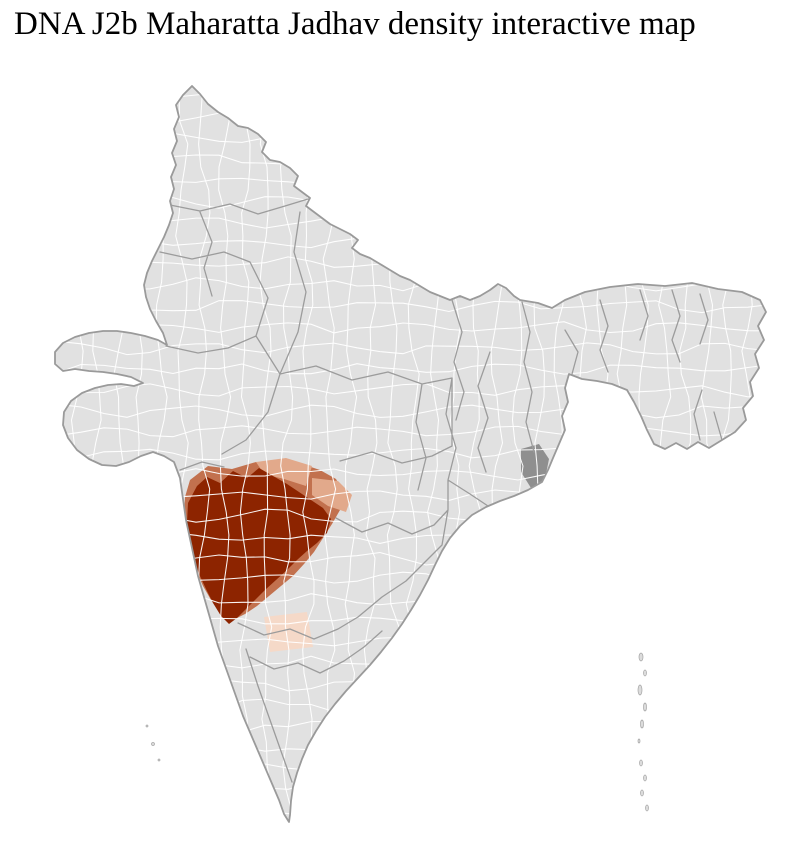 This screenshot has width=812, height=853. What do you see at coordinates (259, 546) in the screenshot?
I see `region-density-high` at bounding box center [259, 546].